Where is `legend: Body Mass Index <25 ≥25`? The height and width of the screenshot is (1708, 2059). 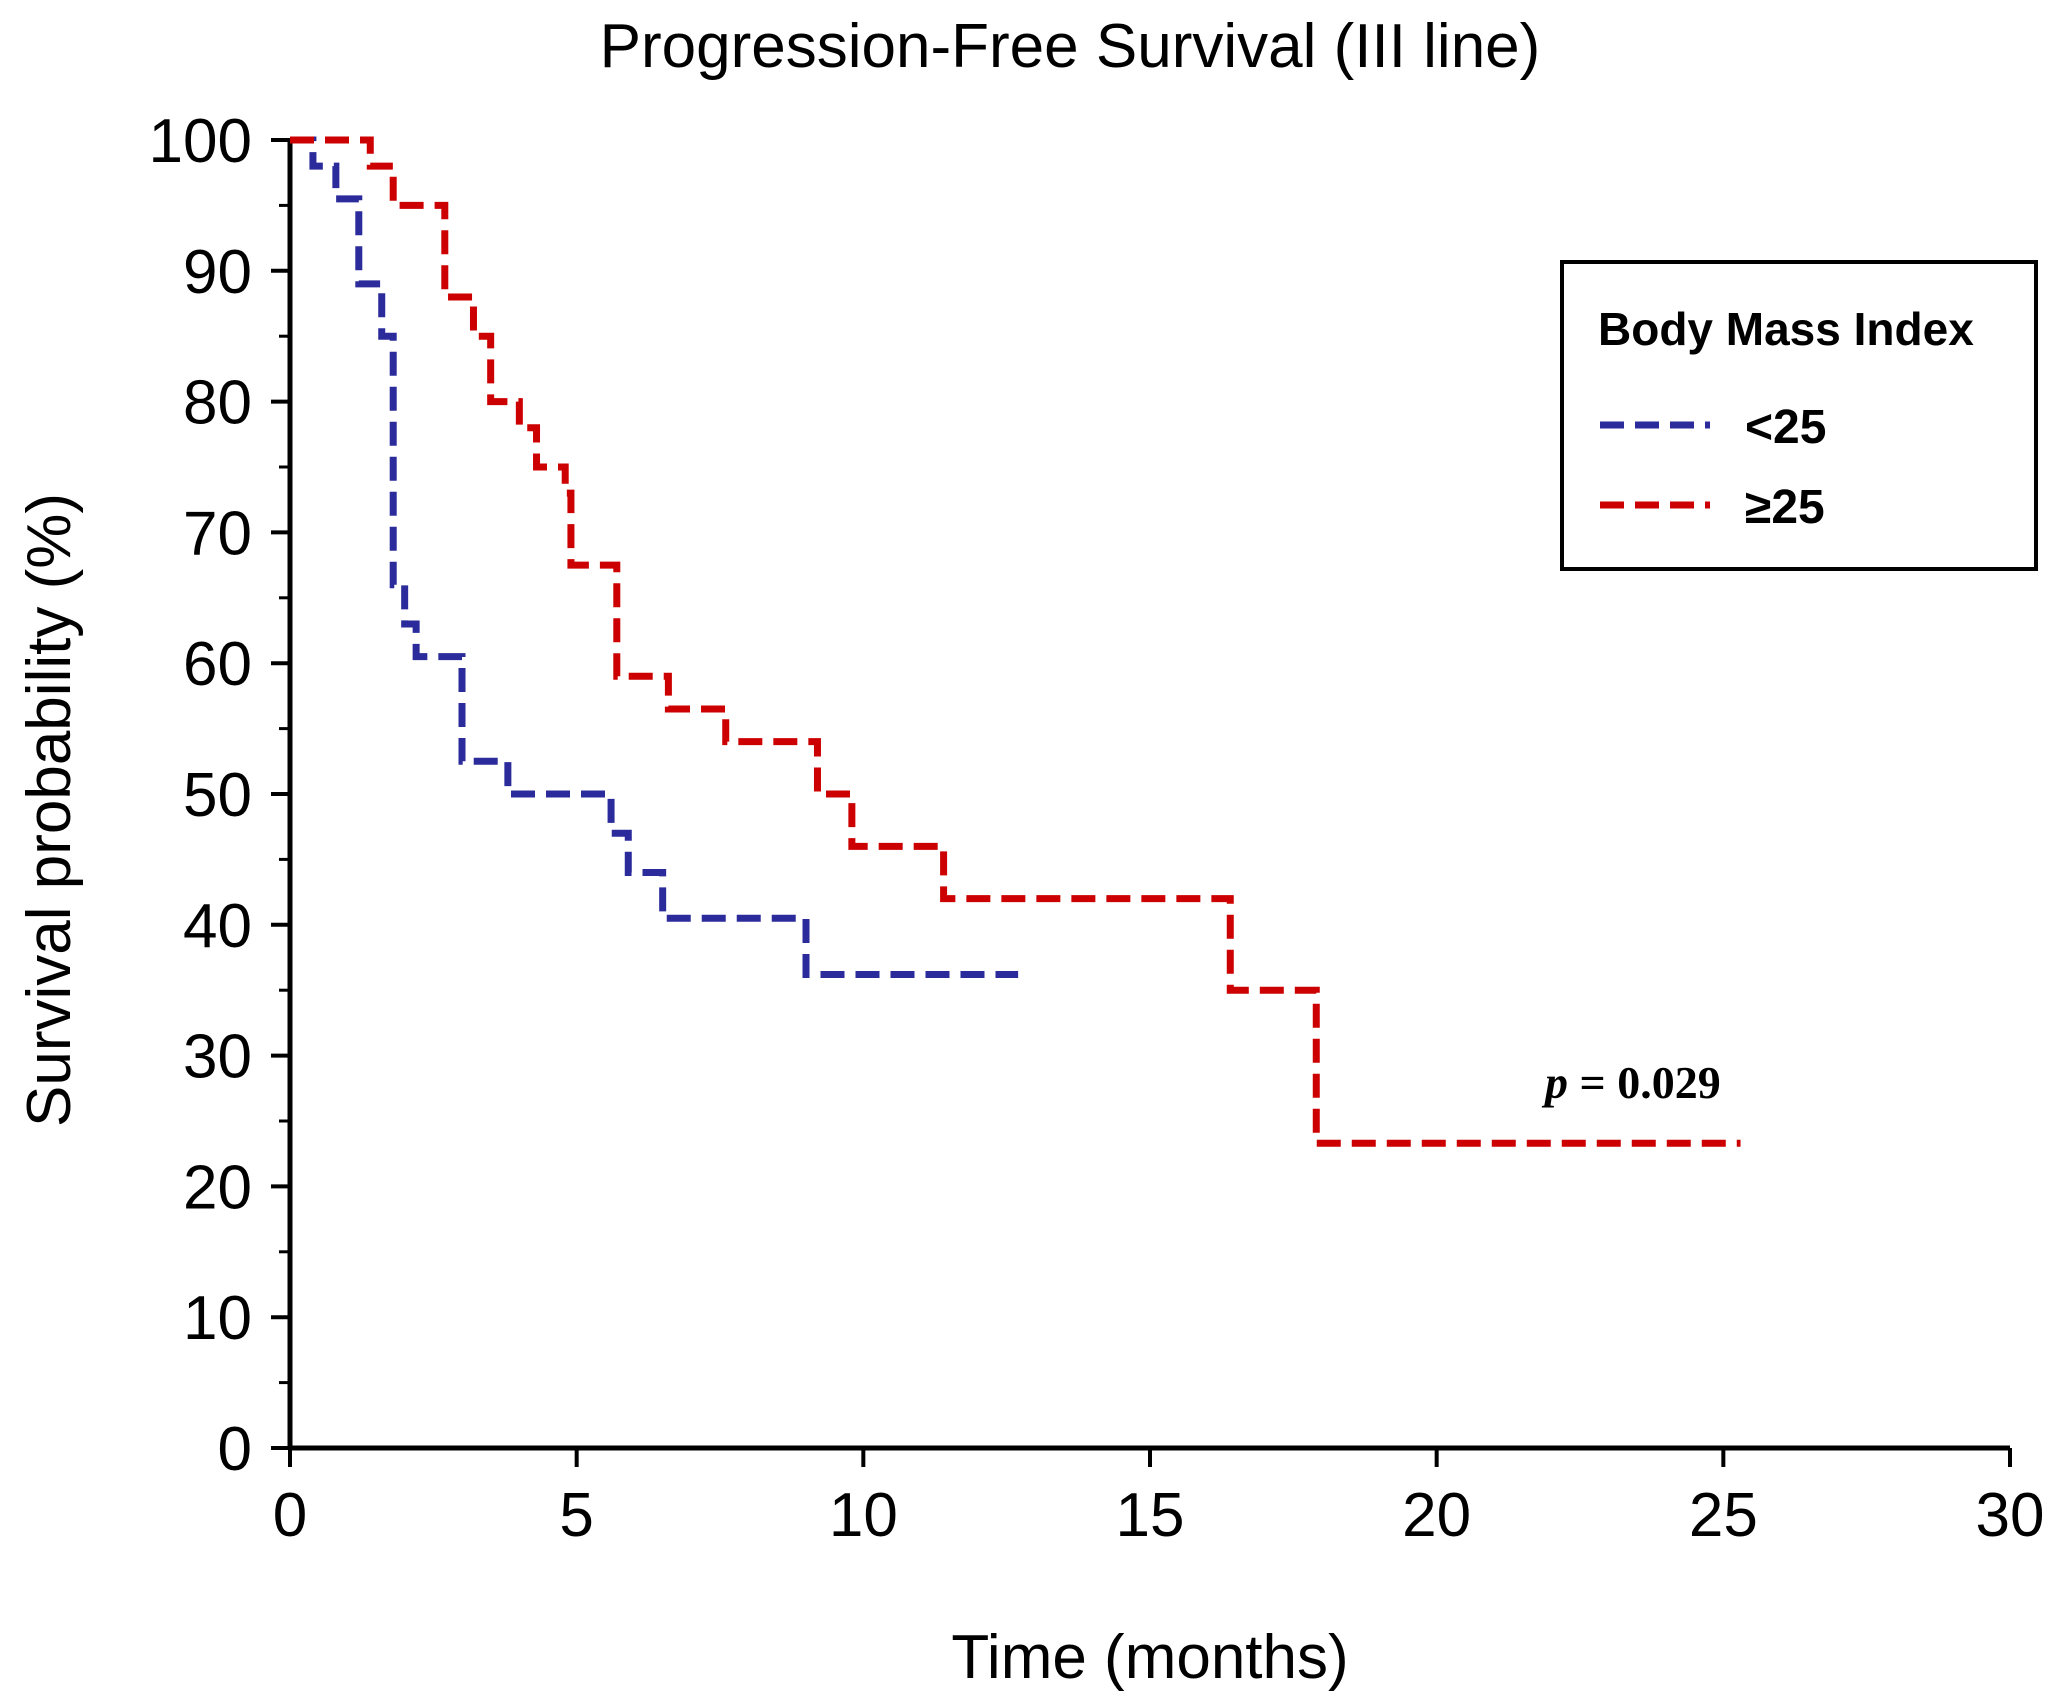
legend: Body Mass Index <25 ≥25 is located at coordinates (1799, 415).